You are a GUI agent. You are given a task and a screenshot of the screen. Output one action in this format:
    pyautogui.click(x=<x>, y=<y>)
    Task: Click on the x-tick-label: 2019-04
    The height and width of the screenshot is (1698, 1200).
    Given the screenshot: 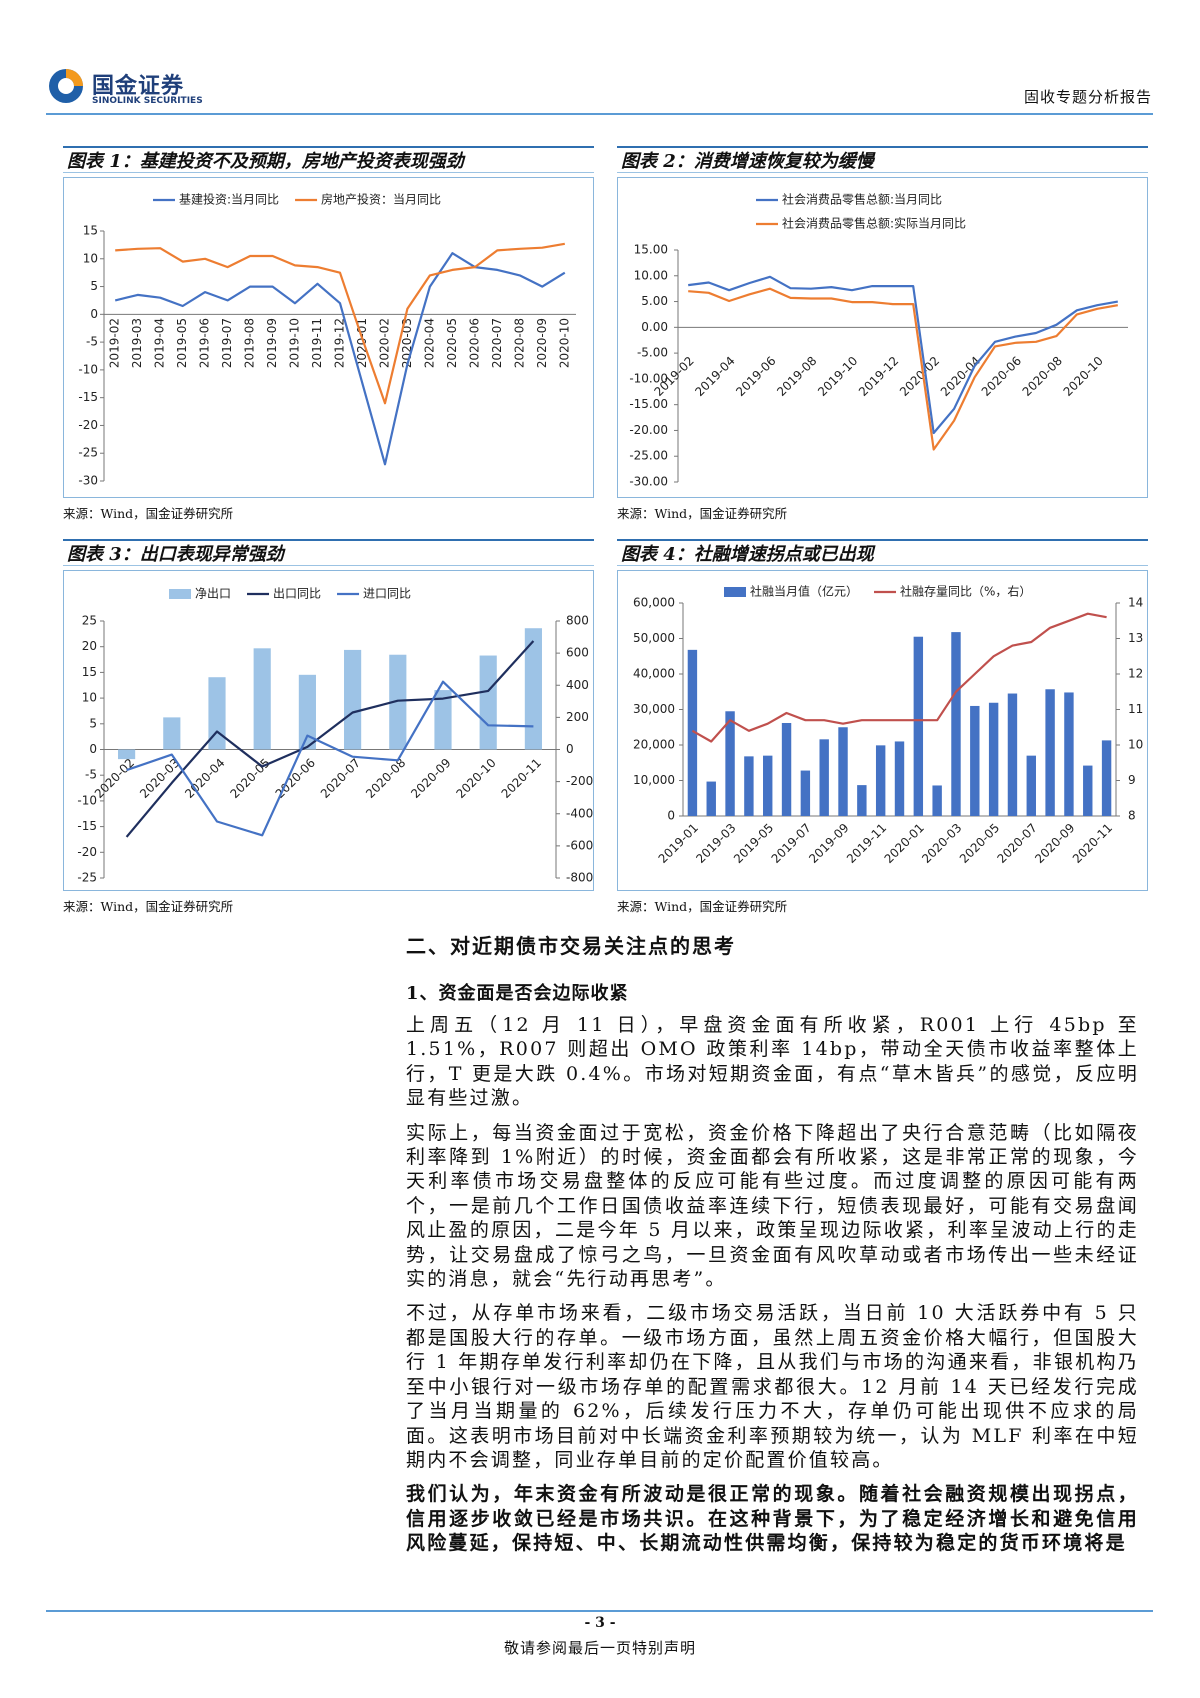 What is the action you would take?
    pyautogui.click(x=160, y=343)
    